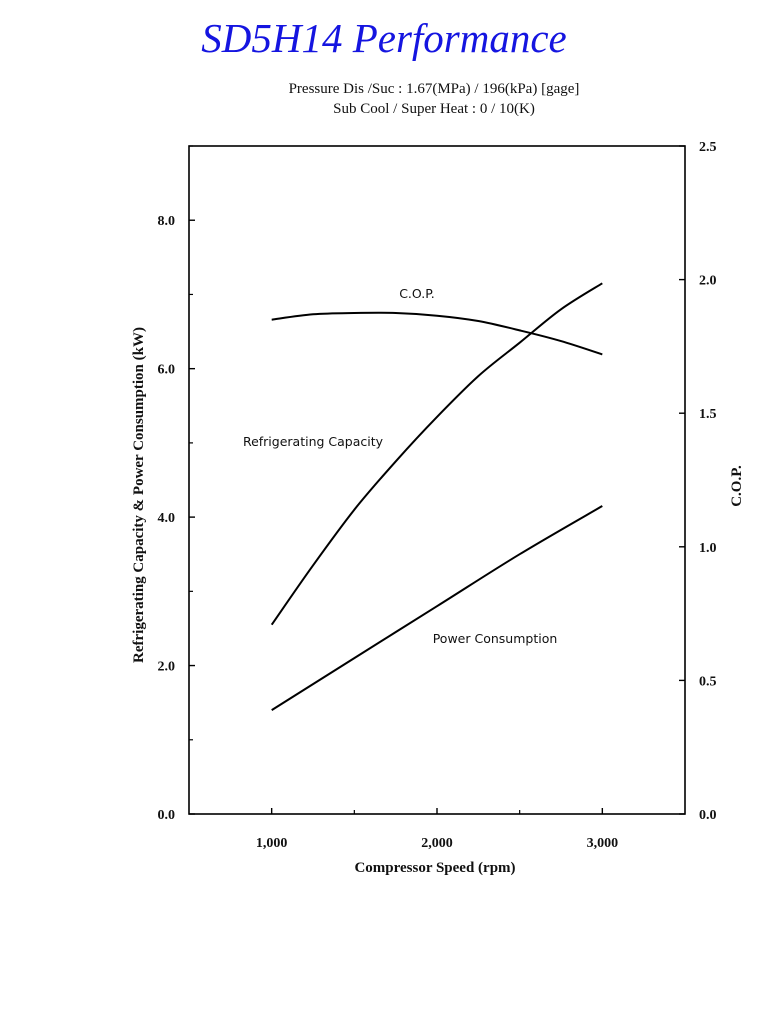 The image size is (768, 1024). Describe the element at coordinates (272, 843) in the screenshot. I see `x-axis-tick-label: 1,000` at that location.